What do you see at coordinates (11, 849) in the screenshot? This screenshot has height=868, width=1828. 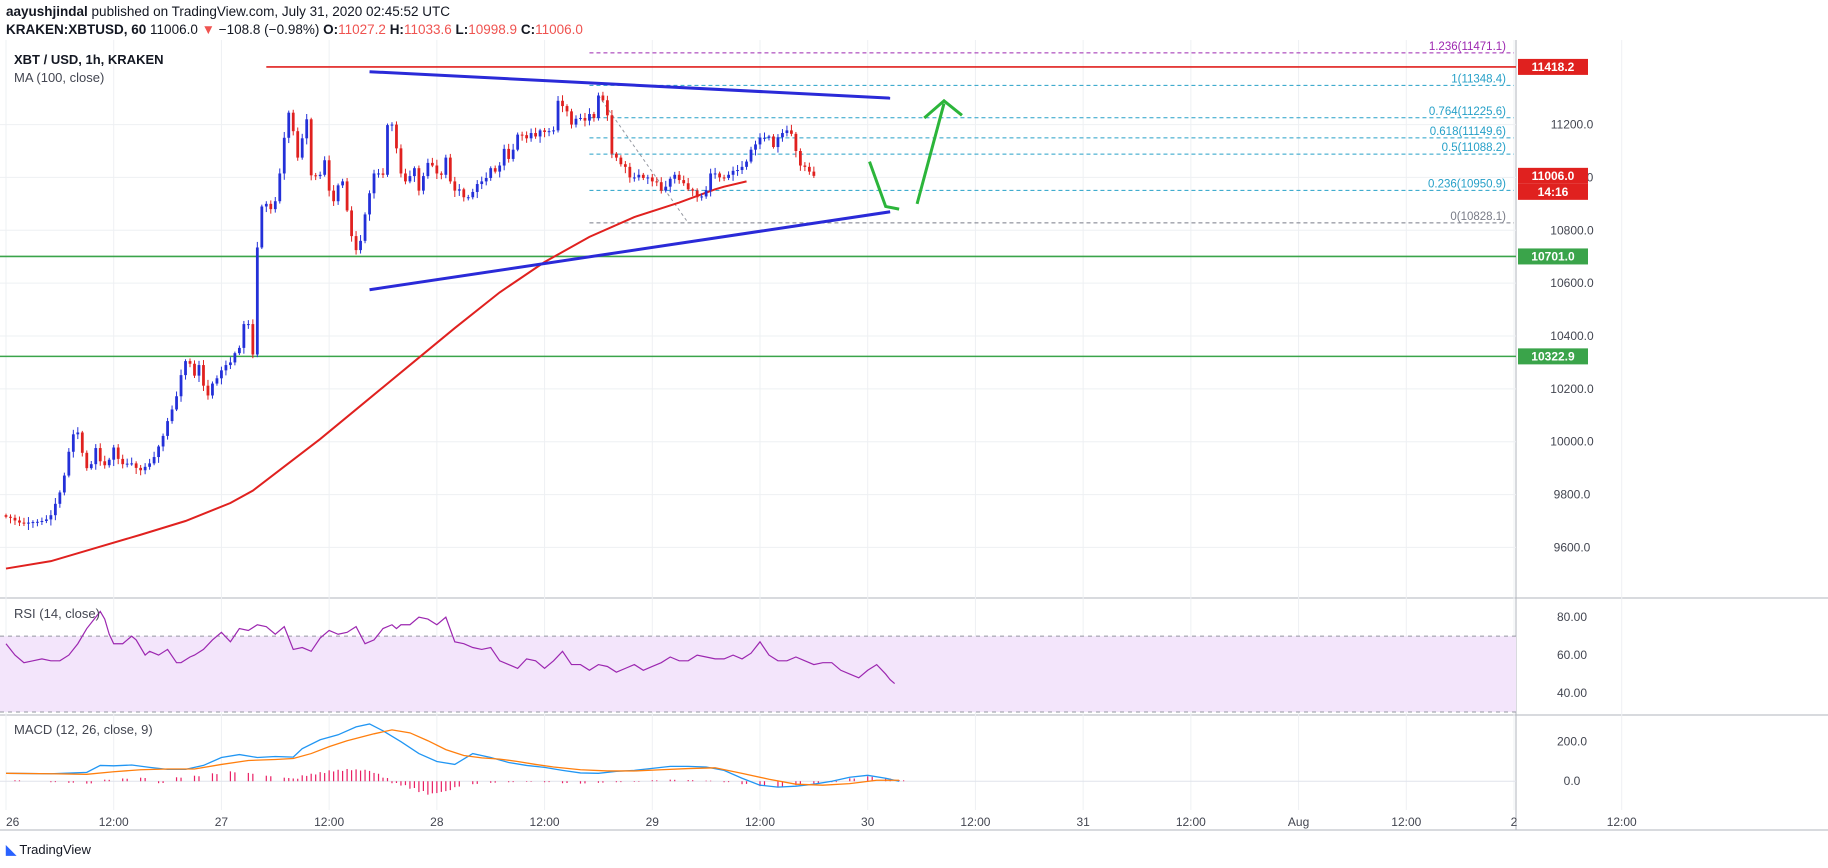 I see `tradingview-icon: ◣` at bounding box center [11, 849].